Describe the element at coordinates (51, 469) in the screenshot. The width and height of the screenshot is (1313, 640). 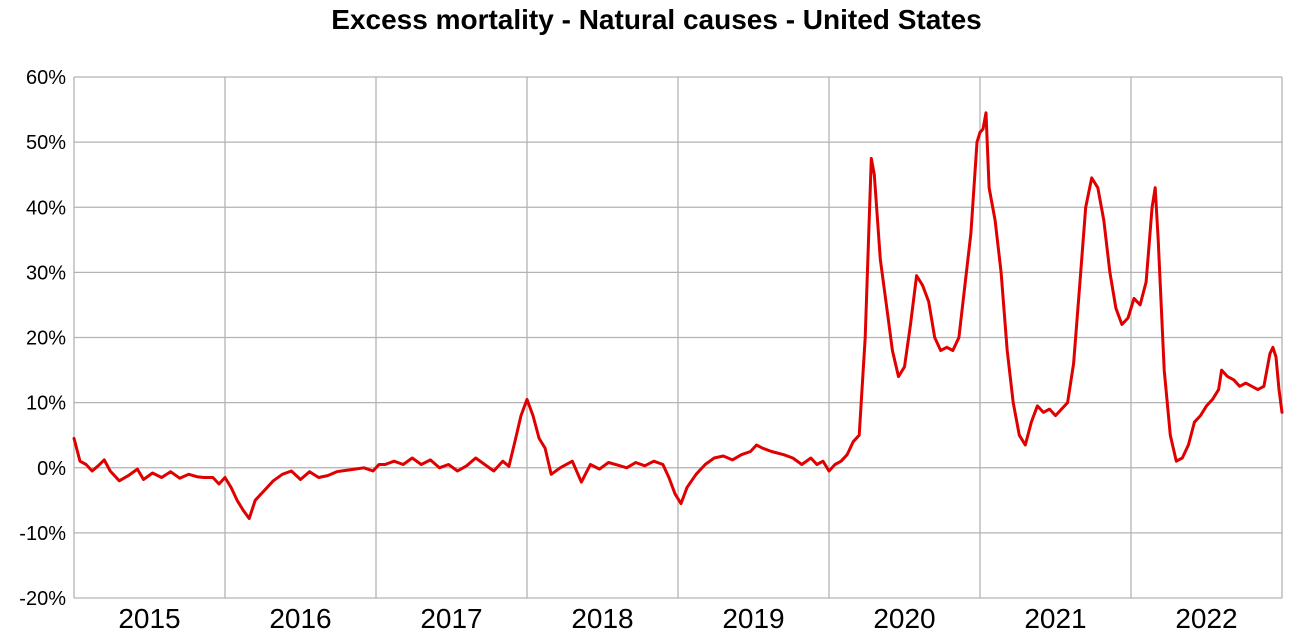
I see `y-tick-label: 0%` at that location.